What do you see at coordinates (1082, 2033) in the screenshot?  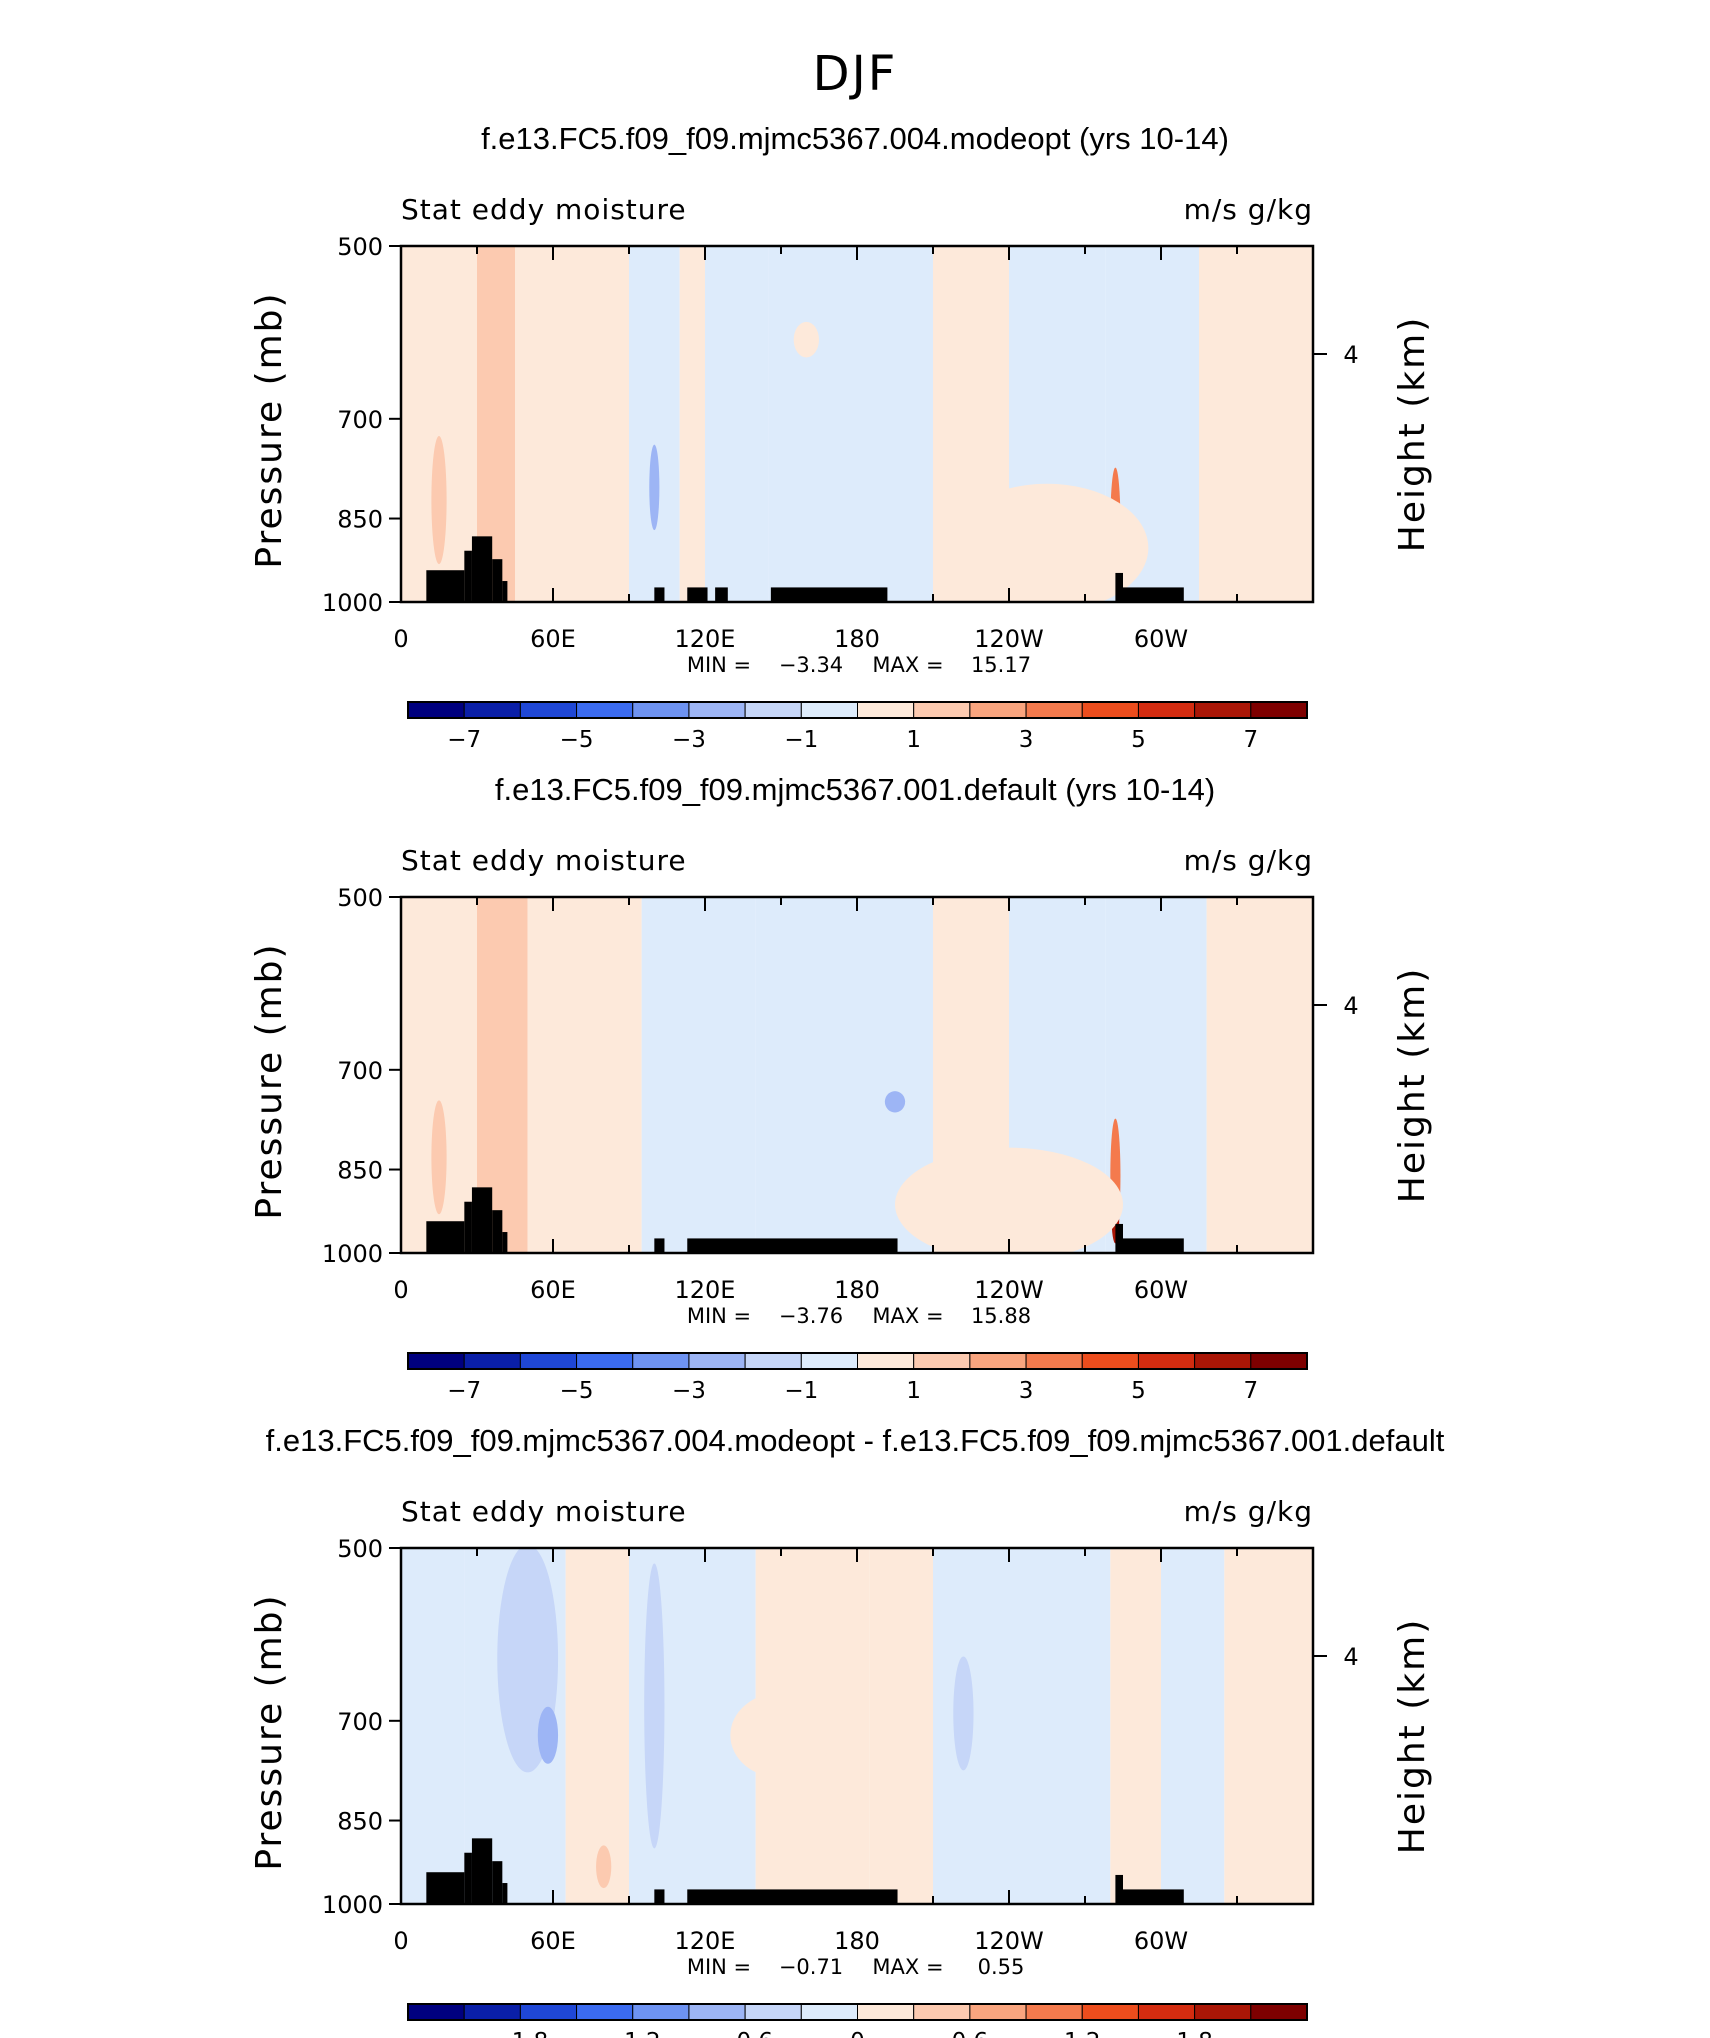 I see `colorbar-label: 1.2` at bounding box center [1082, 2033].